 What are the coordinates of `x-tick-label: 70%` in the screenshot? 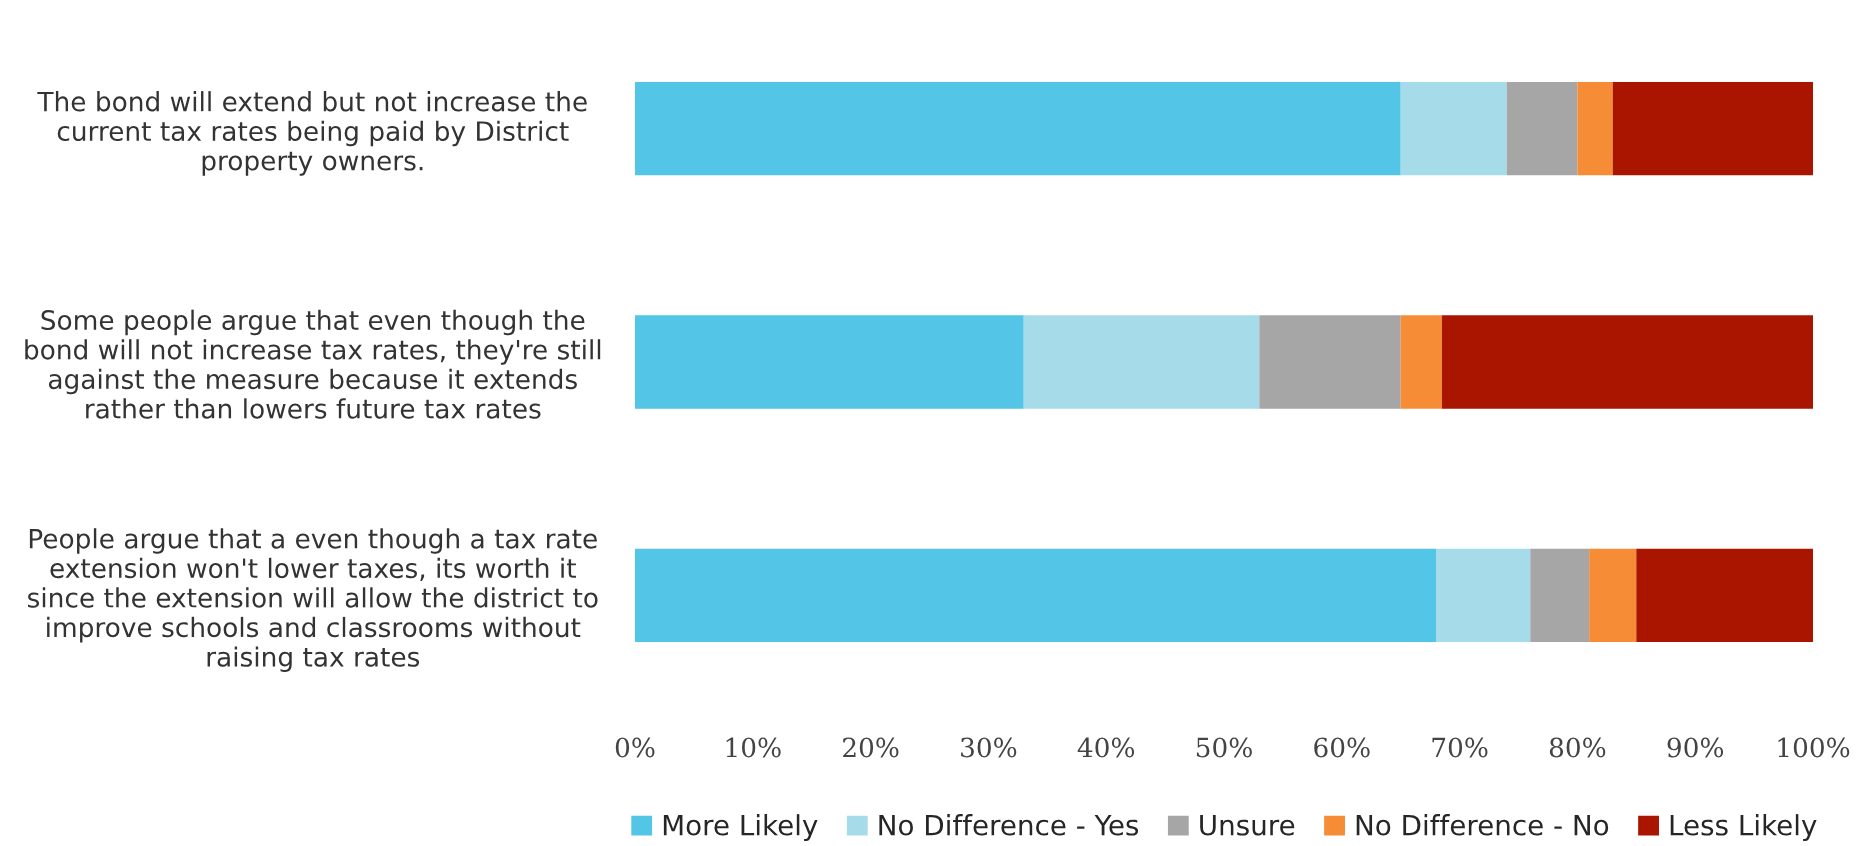 It's located at (1460, 747).